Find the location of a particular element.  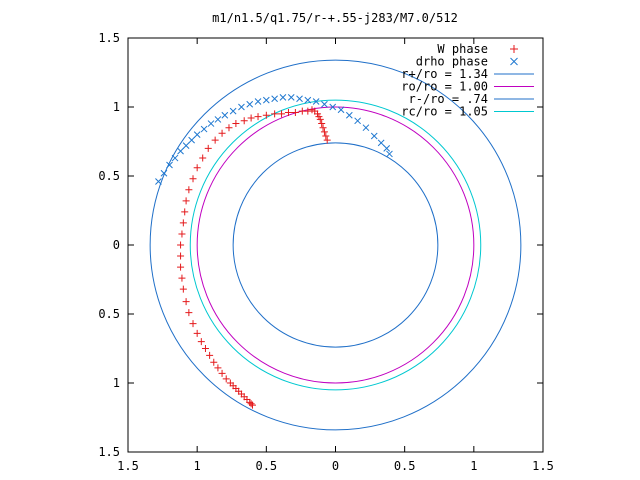

y-tick-label-5: 1 is located at coordinates (116, 383).